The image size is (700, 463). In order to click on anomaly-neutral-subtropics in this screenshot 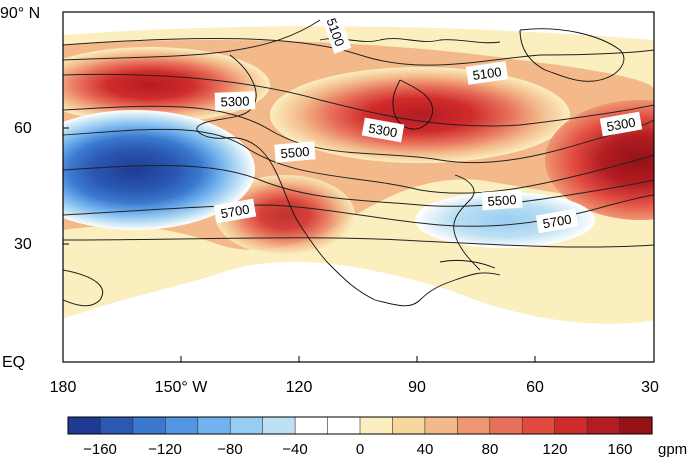, I will do `click(226, 330)`.